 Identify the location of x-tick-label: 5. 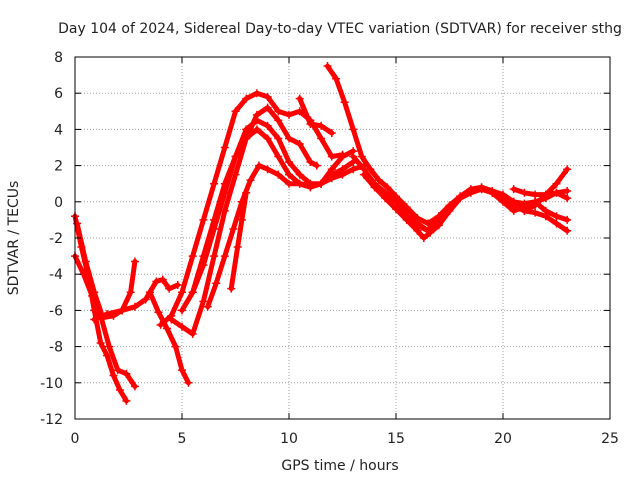
(182, 439).